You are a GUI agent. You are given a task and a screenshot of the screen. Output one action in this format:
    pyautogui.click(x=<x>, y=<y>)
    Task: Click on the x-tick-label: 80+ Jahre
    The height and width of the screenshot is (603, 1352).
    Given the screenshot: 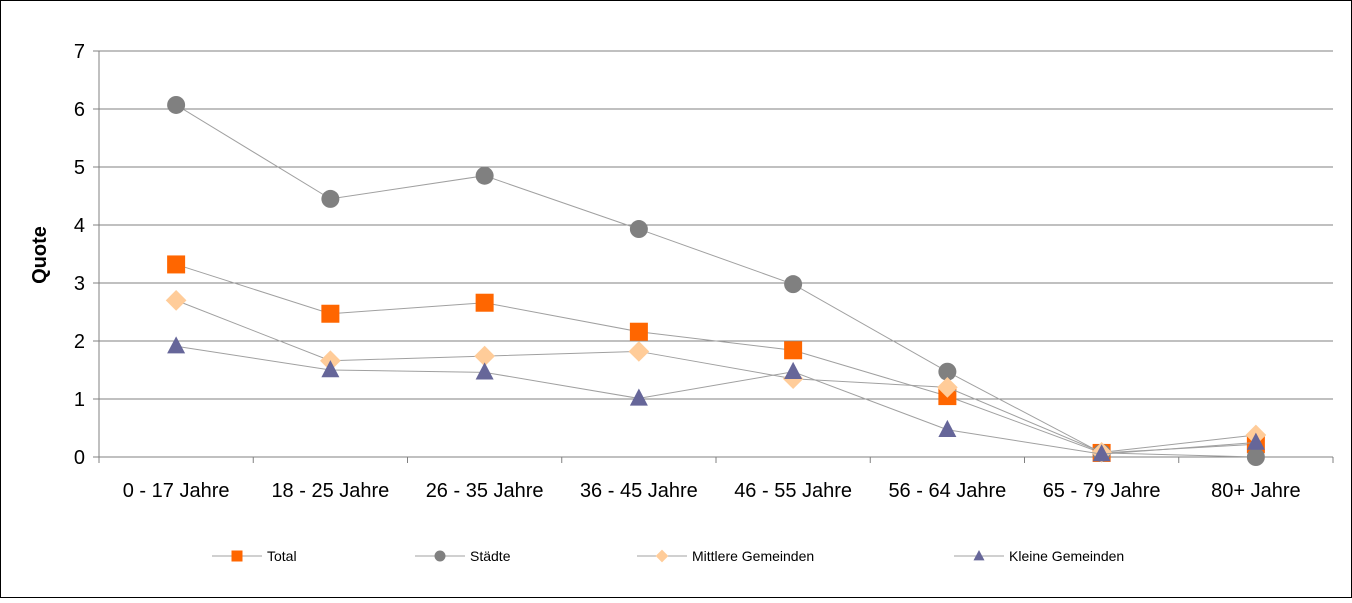 What is the action you would take?
    pyautogui.click(x=1256, y=491)
    